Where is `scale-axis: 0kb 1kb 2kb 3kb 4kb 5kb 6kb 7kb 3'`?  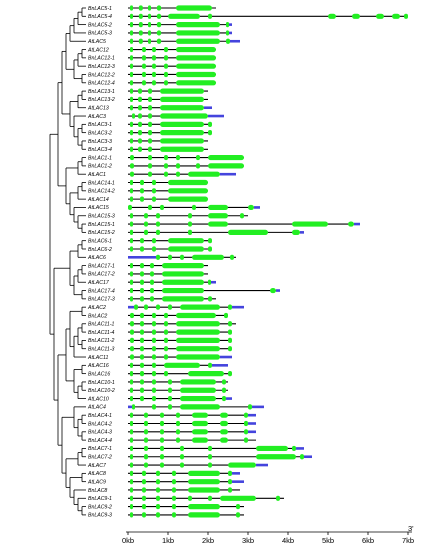
scale-axis: 0kb 1kb 2kb 3kb 4kb 5kb 6kb 7kb 3' is located at coordinates (268, 534).